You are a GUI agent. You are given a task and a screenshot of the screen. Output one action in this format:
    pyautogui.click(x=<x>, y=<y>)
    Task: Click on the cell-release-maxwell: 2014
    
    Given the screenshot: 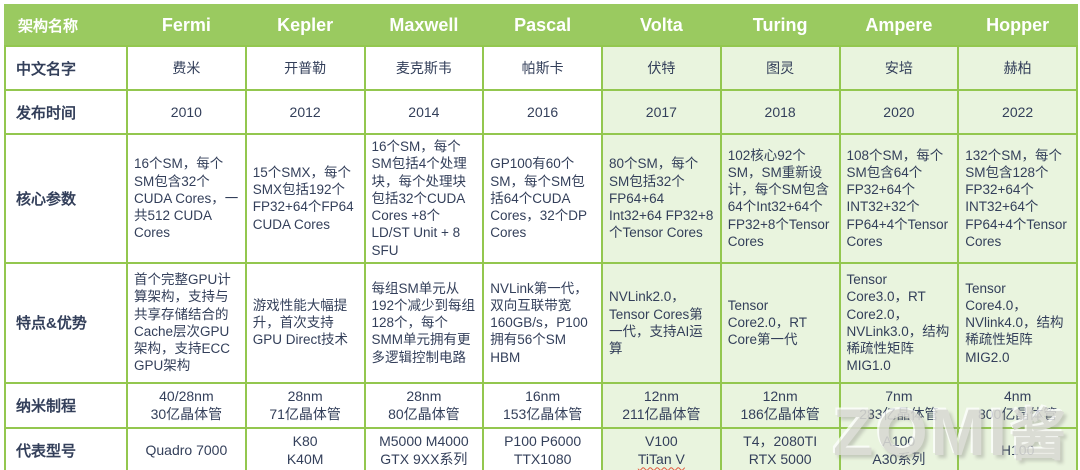 What is the action you would take?
    pyautogui.click(x=424, y=112)
    